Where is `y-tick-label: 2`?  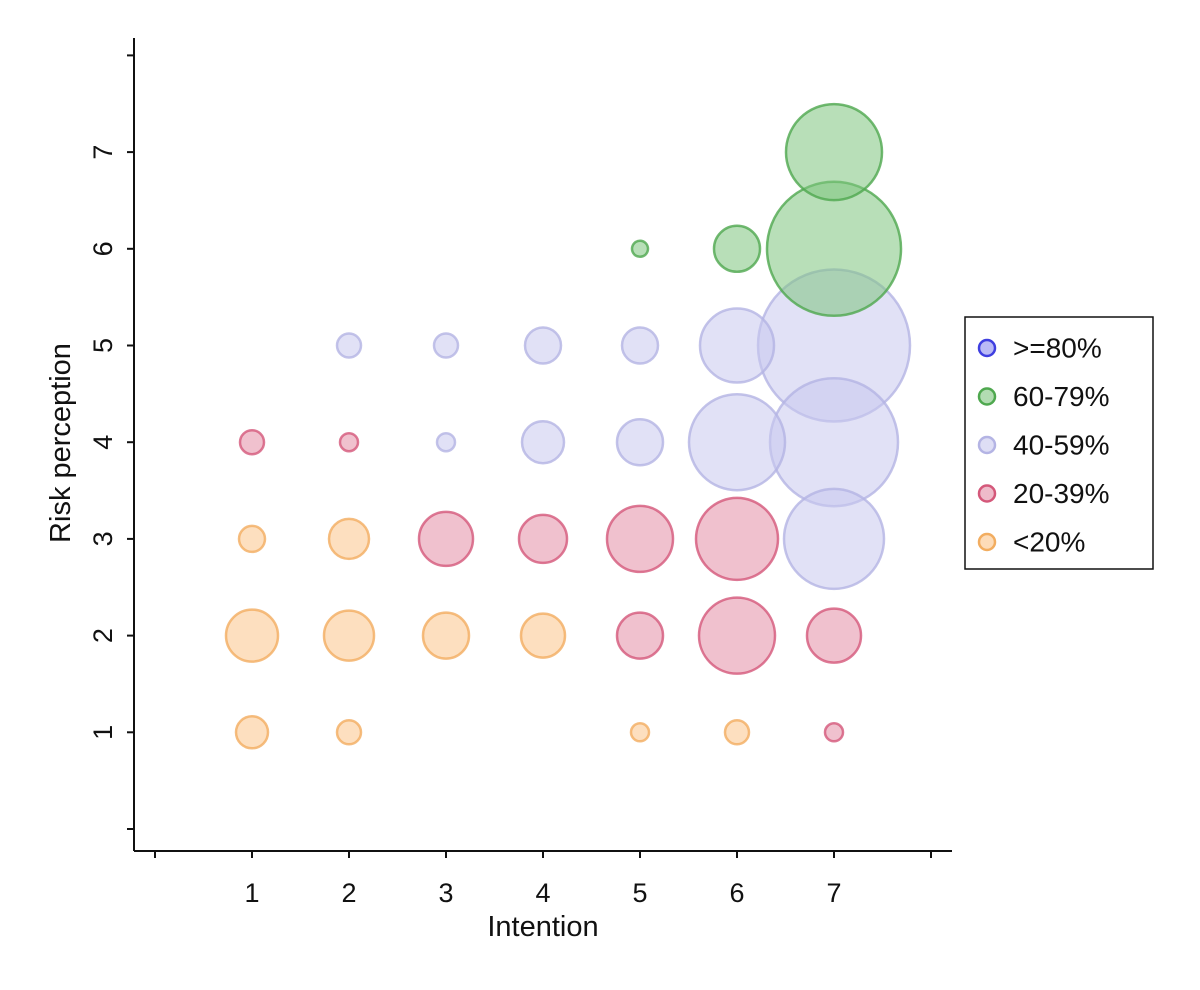 y-tick-label: 2 is located at coordinates (103, 635).